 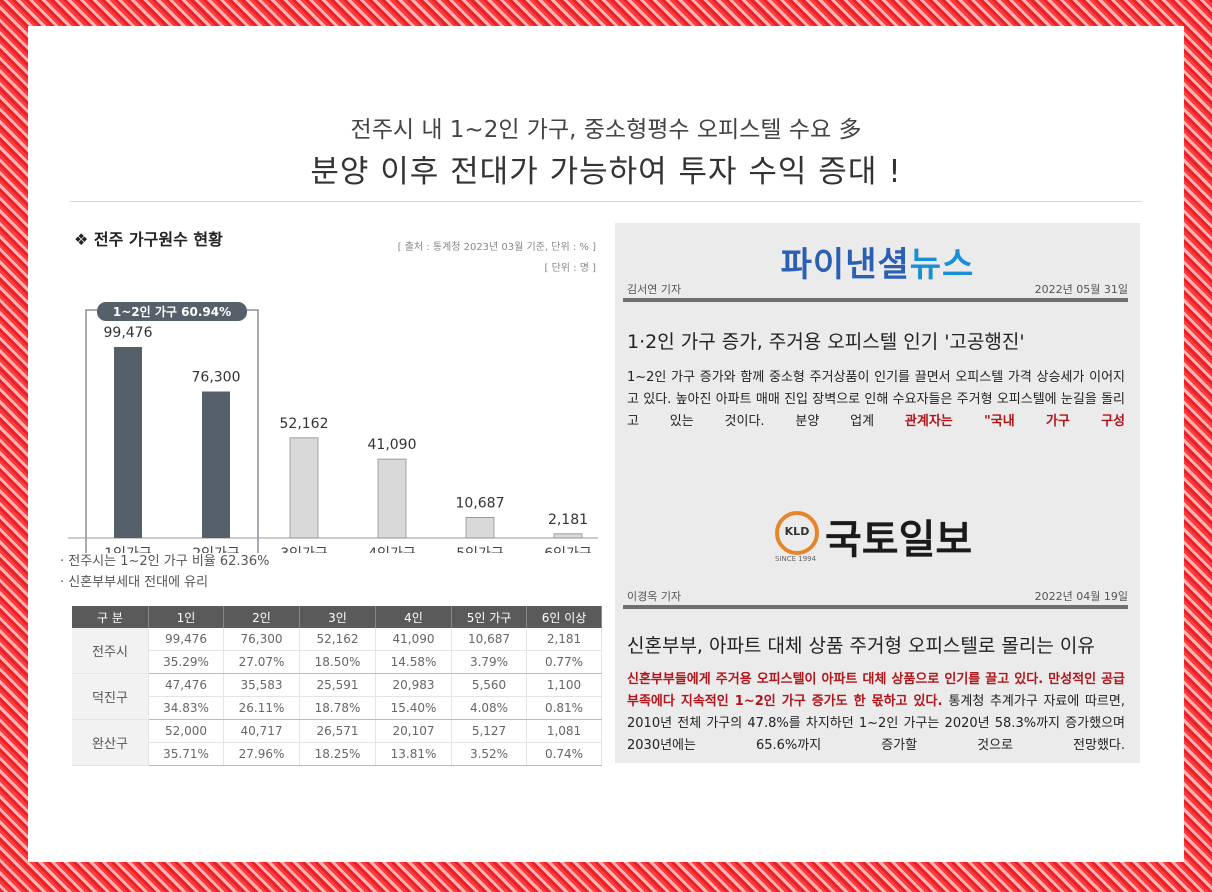 I want to click on count-cell: 47,476, so click(x=186, y=685).